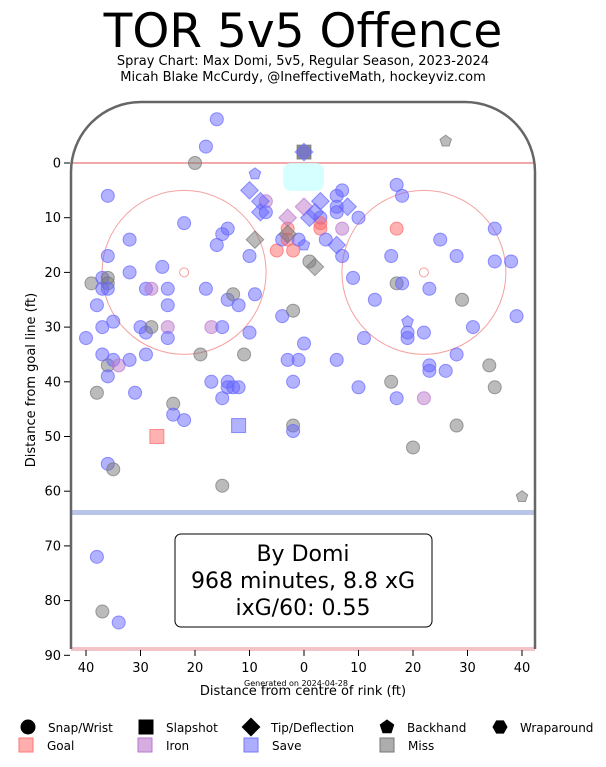 The width and height of the screenshot is (606, 767). Describe the element at coordinates (31, 380) in the screenshot. I see `y-axis-label: Distance from goal line (ft)` at that location.